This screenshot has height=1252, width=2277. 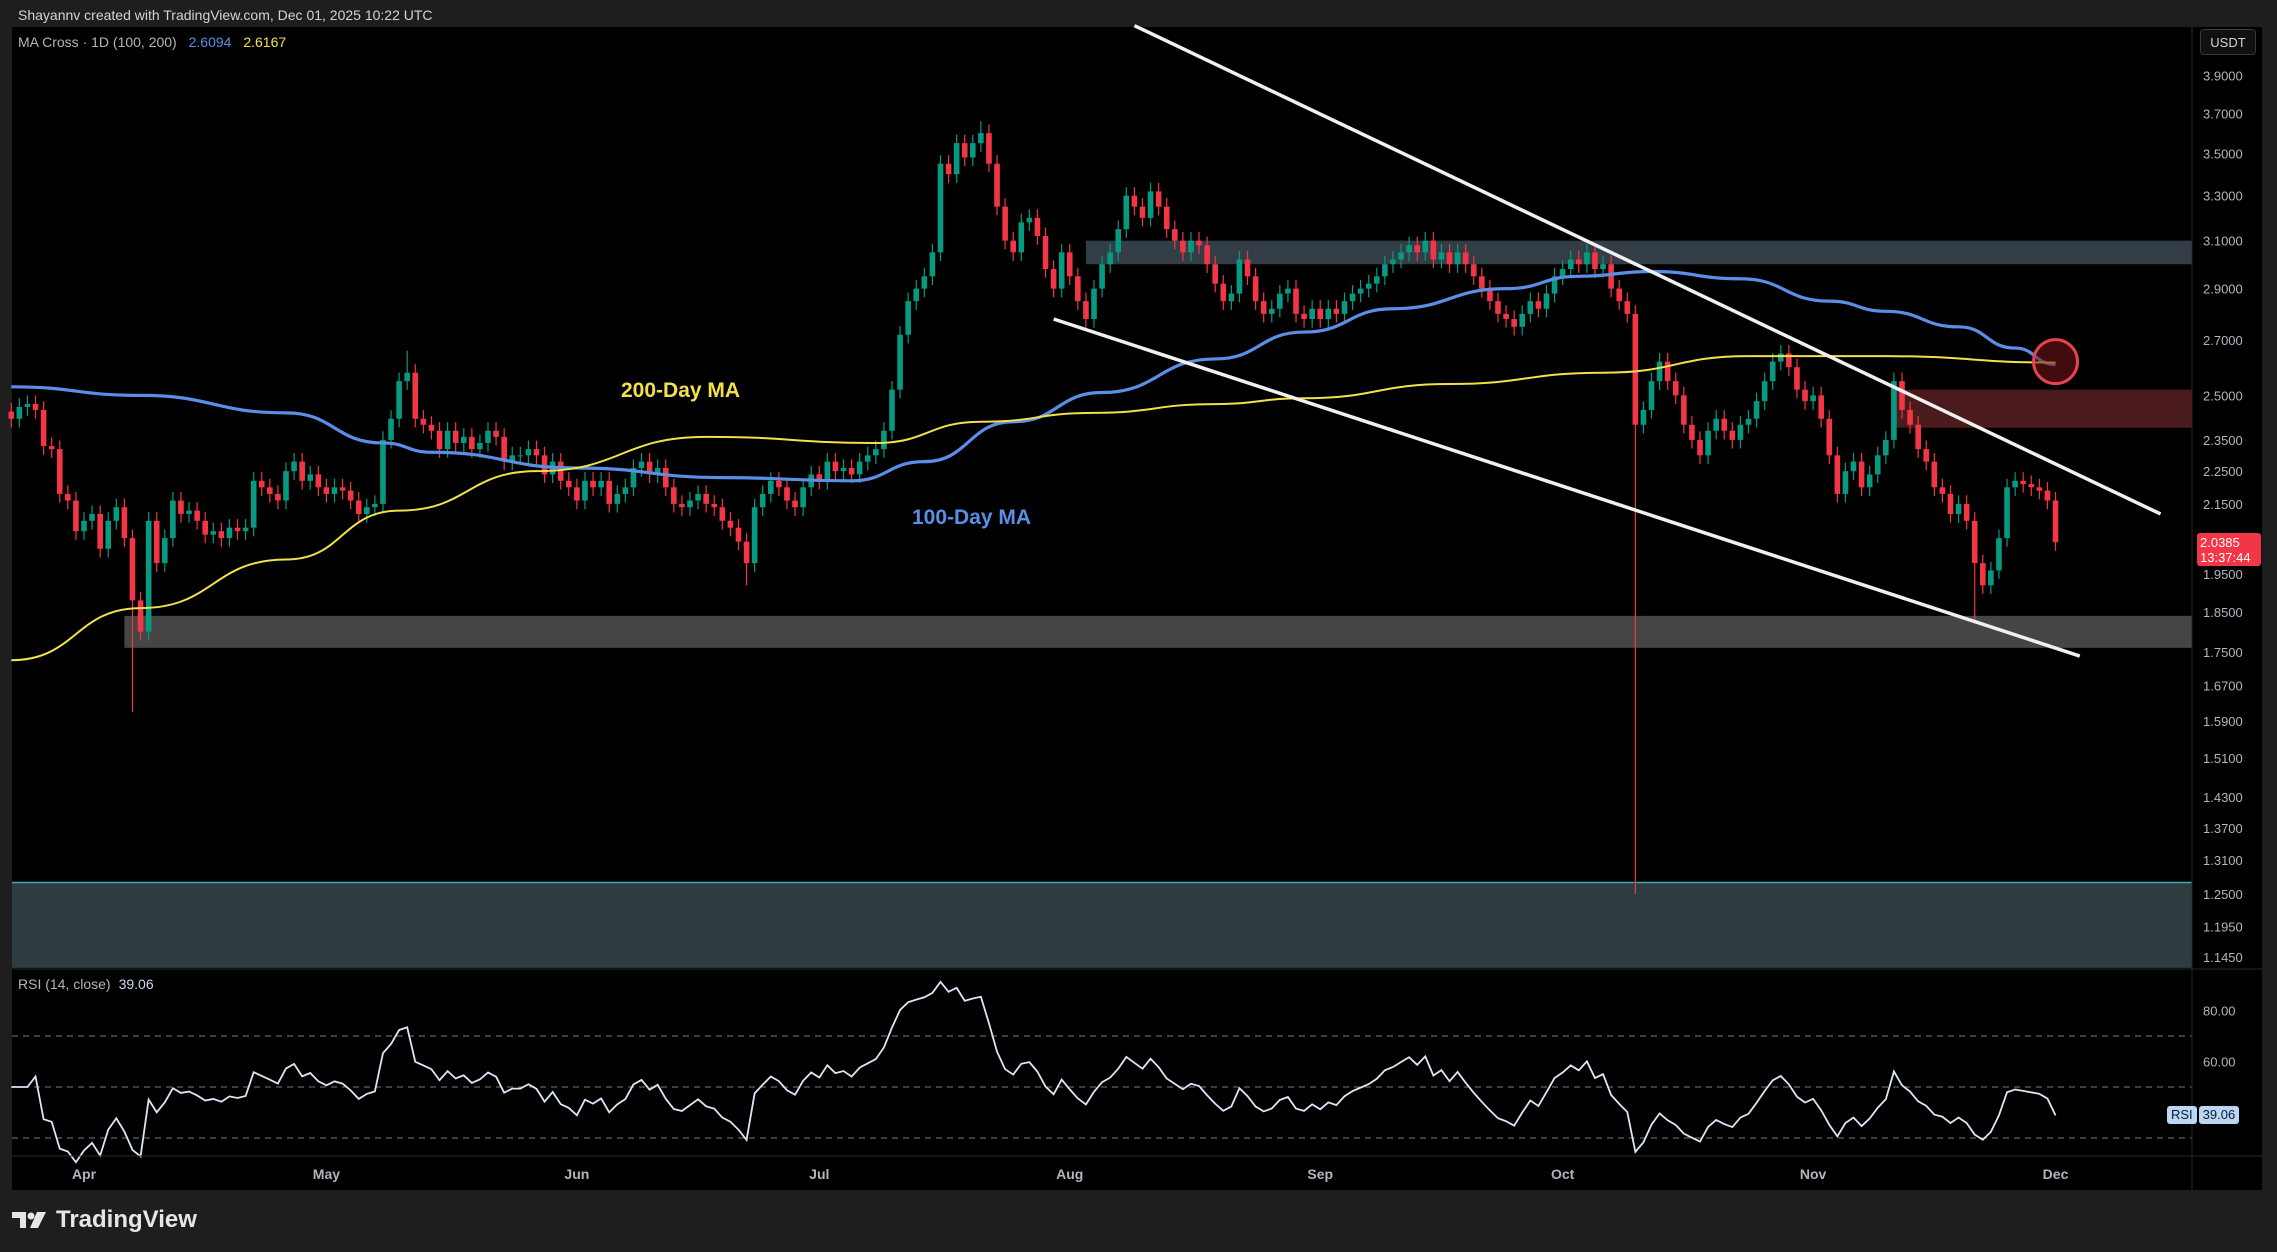 What do you see at coordinates (64, 984) in the screenshot?
I see `rsi-title: RSI (14, close)` at bounding box center [64, 984].